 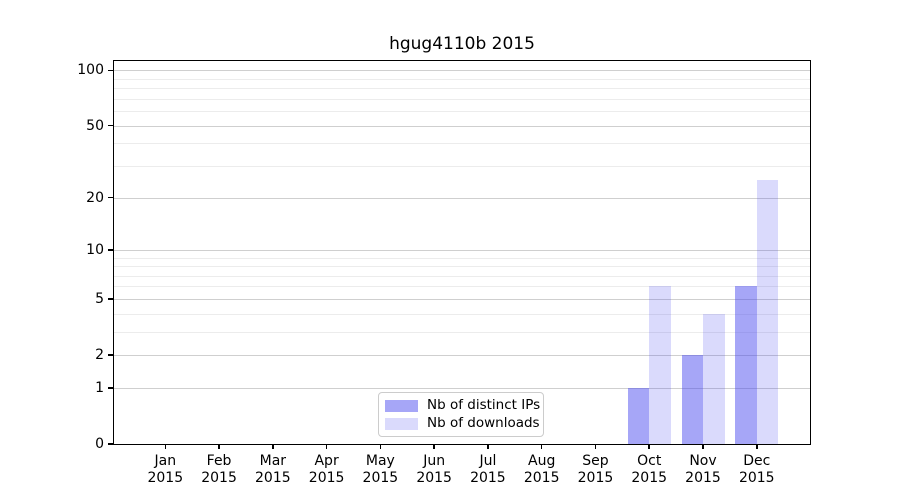 What do you see at coordinates (95, 249) in the screenshot?
I see `y-tick-label: 10` at bounding box center [95, 249].